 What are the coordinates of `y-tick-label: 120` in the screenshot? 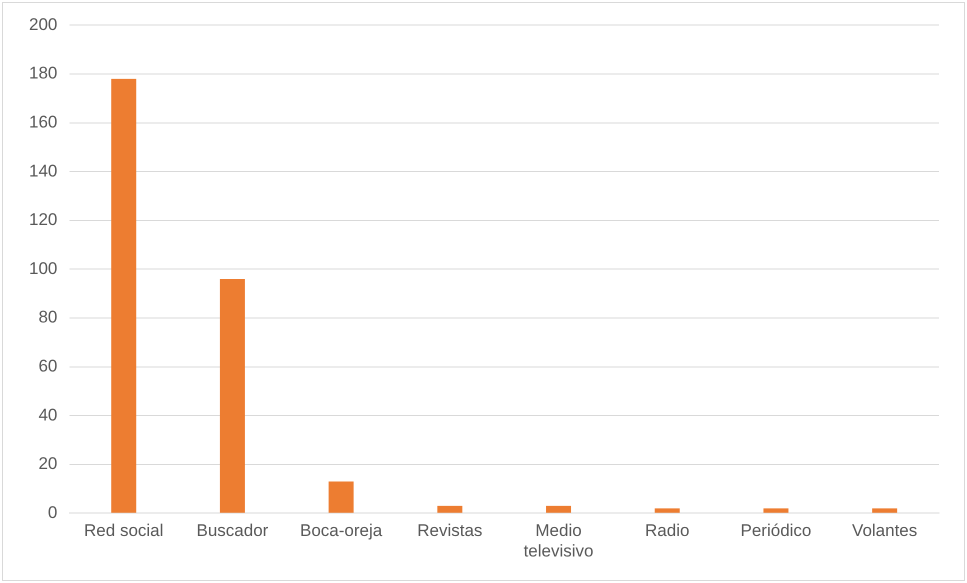 It's located at (43, 220).